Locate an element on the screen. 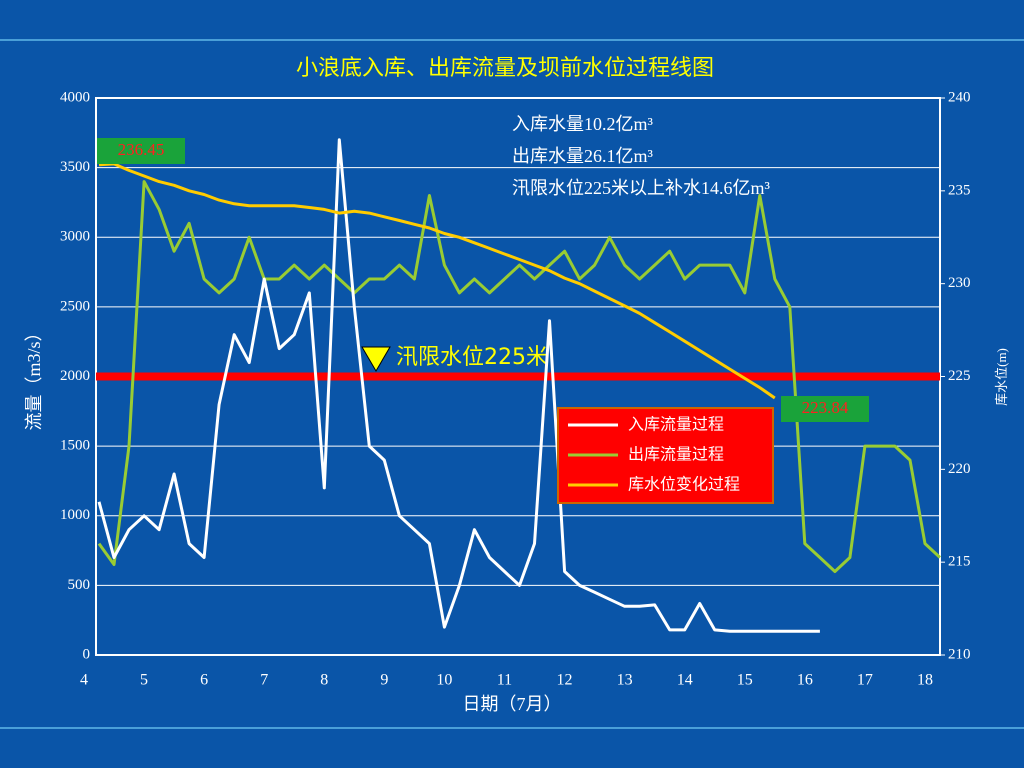  y-tick-label: 1500 is located at coordinates (75, 446).